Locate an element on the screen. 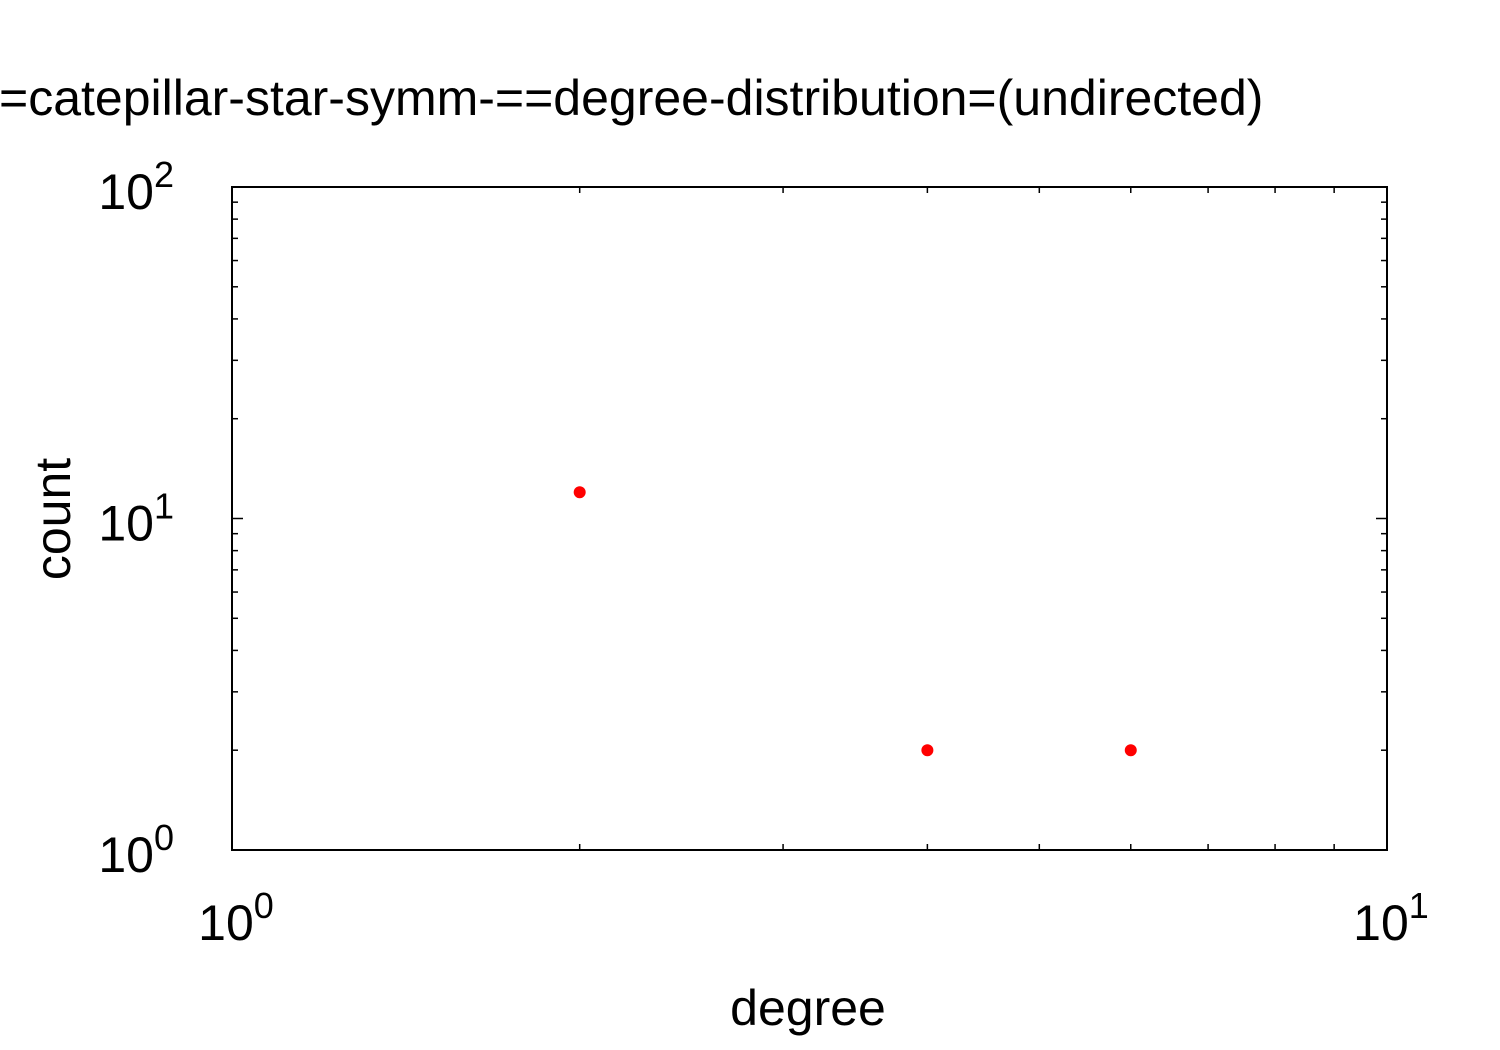 This screenshot has height=1050, width=1500. data-points is located at coordinates (855, 621).